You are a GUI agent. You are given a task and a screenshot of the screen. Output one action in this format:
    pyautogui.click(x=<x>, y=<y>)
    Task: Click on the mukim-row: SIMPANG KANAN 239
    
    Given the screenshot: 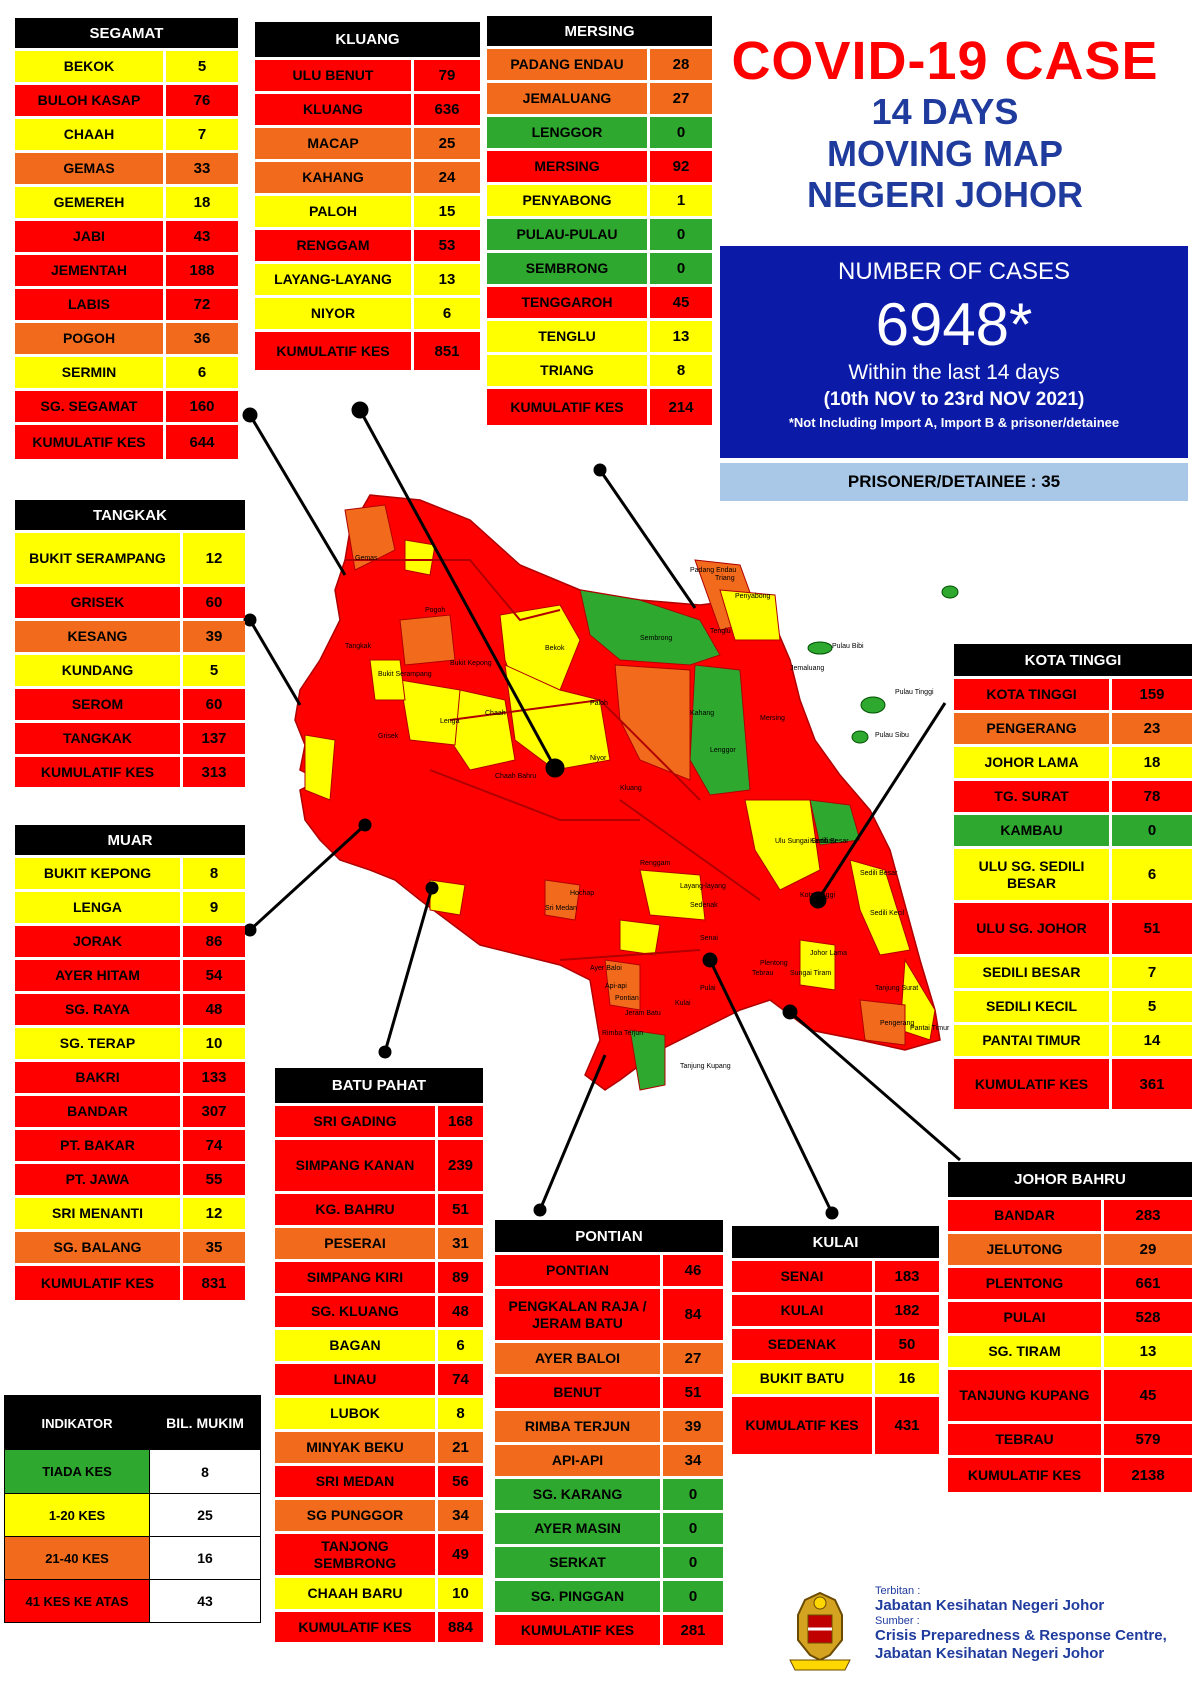 What is the action you would take?
    pyautogui.click(x=379, y=1165)
    